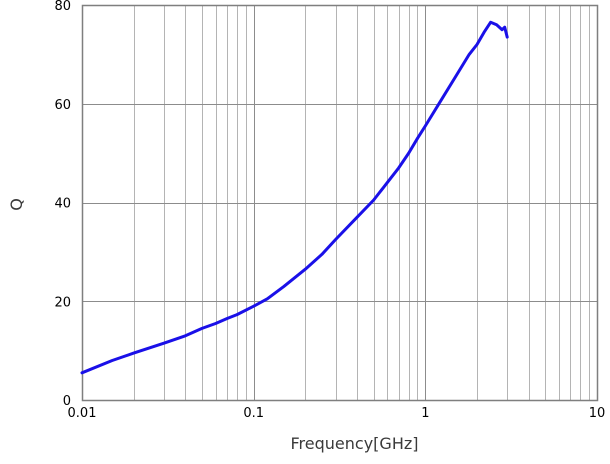  What do you see at coordinates (67, 401) in the screenshot?
I see `y-tick-label: 0` at bounding box center [67, 401].